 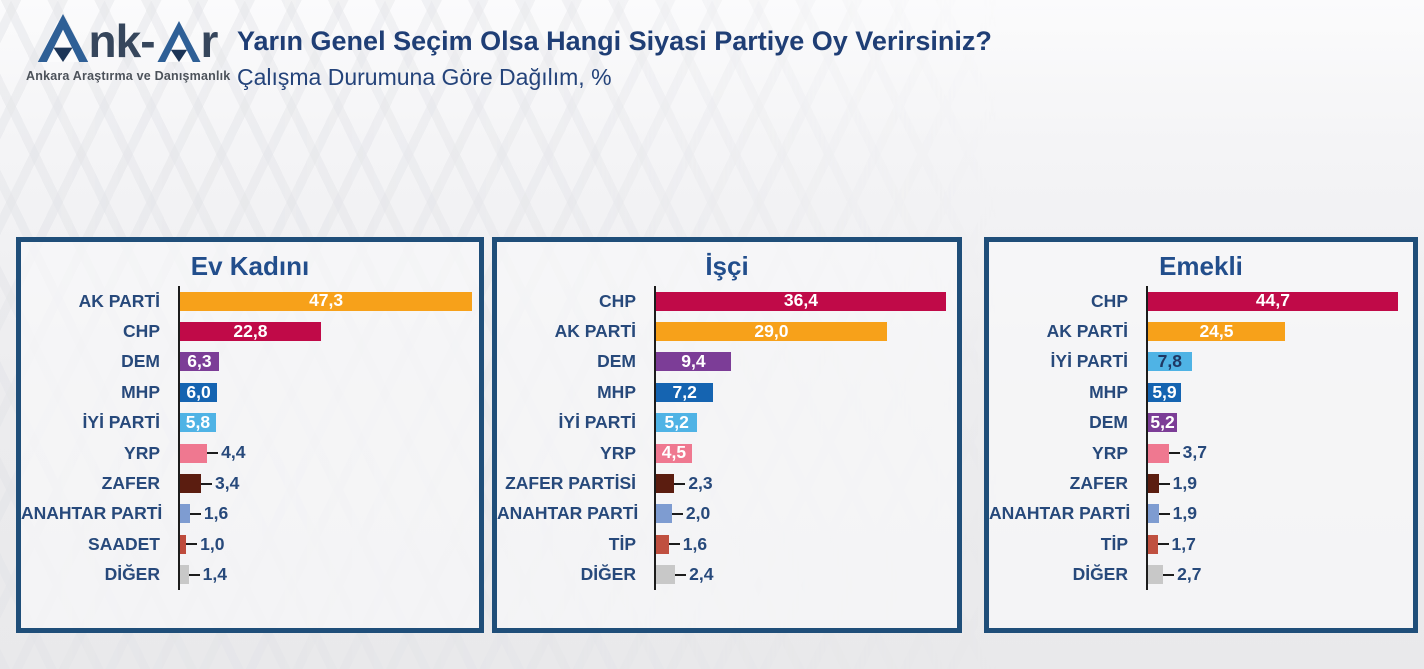 I want to click on value-label: 29,0, so click(x=771, y=330).